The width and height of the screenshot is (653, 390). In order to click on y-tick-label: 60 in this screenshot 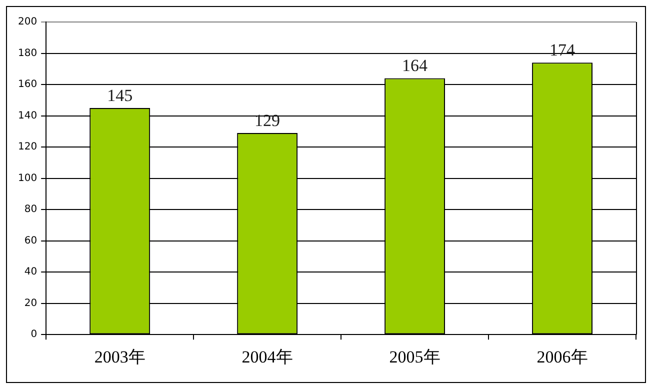, I will do `click(31, 240)`.